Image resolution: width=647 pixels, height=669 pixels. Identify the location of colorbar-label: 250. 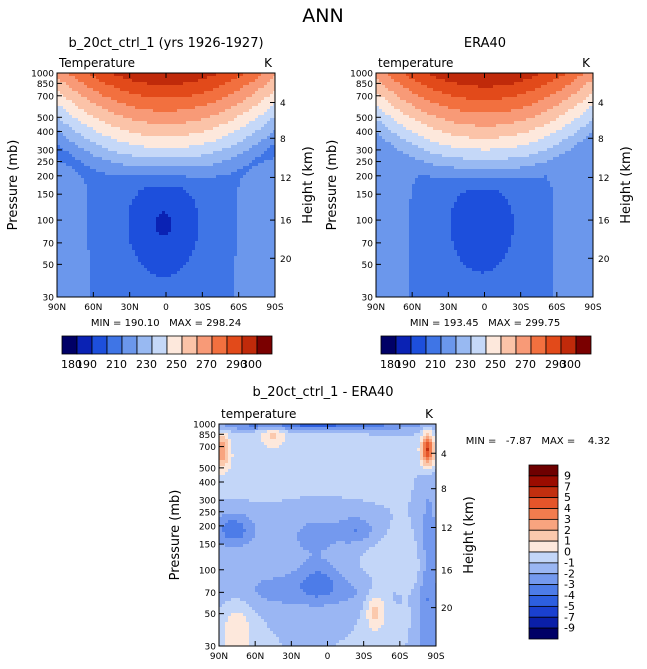
(176, 364).